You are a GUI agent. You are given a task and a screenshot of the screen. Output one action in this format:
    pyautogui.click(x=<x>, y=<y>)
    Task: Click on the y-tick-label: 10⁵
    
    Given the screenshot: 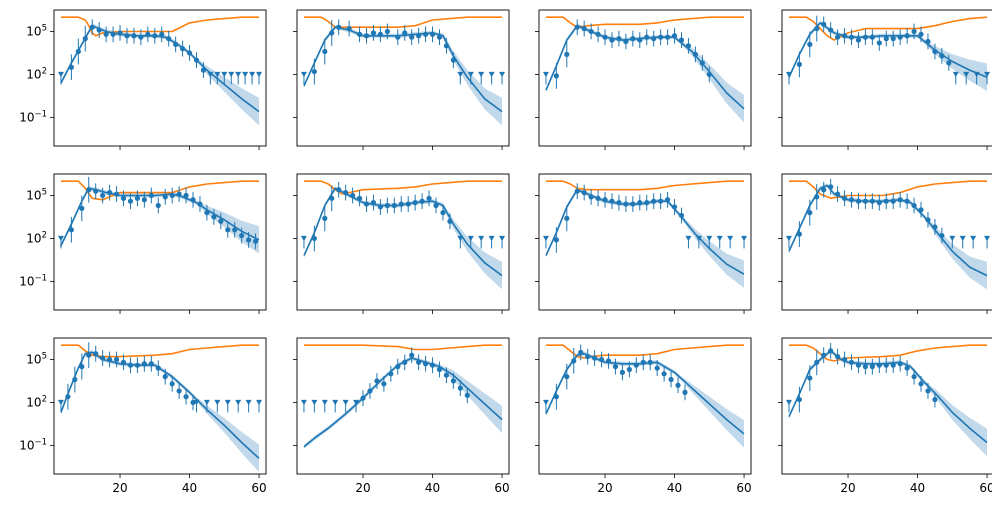 What is the action you would take?
    pyautogui.click(x=36, y=30)
    